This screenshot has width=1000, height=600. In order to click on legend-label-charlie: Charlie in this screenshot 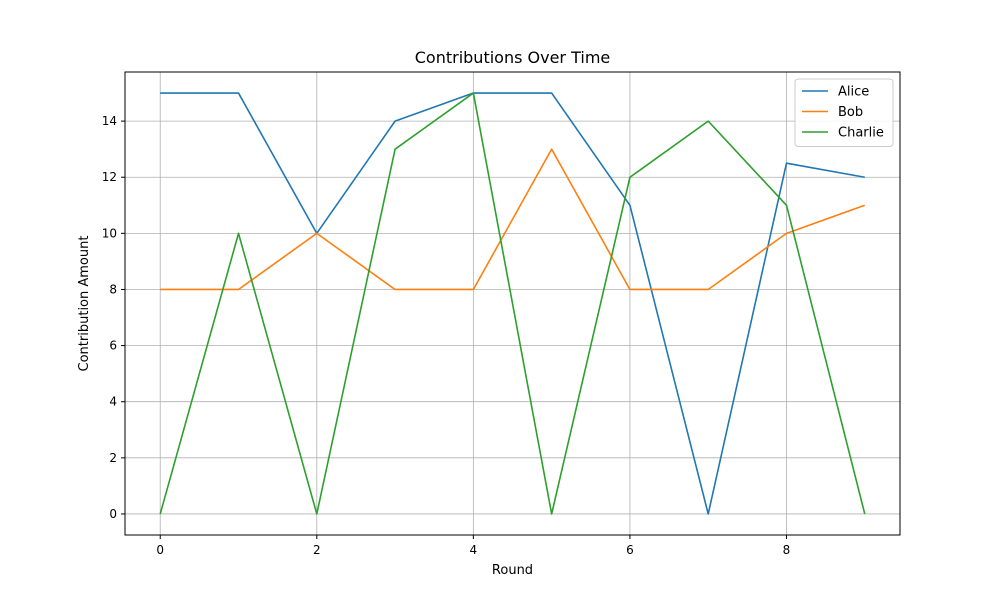, I will do `click(861, 133)`.